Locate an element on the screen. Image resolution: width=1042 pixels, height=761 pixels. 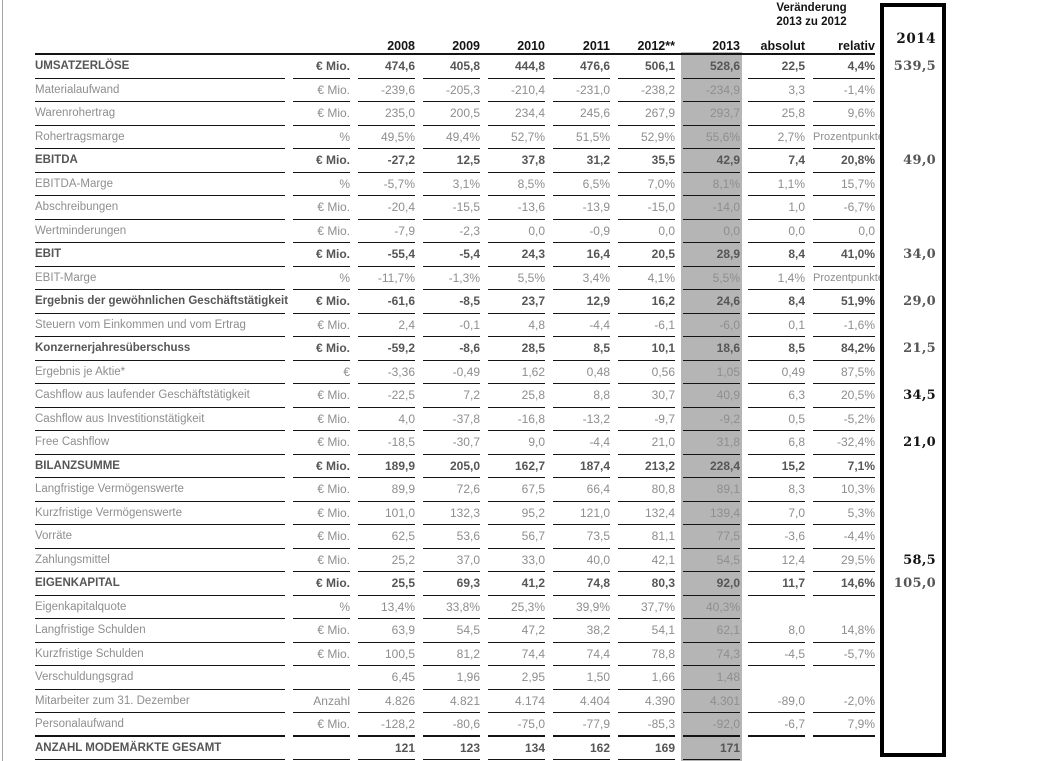
cell-2014-forecast: 105,0 is located at coordinates (914, 584).